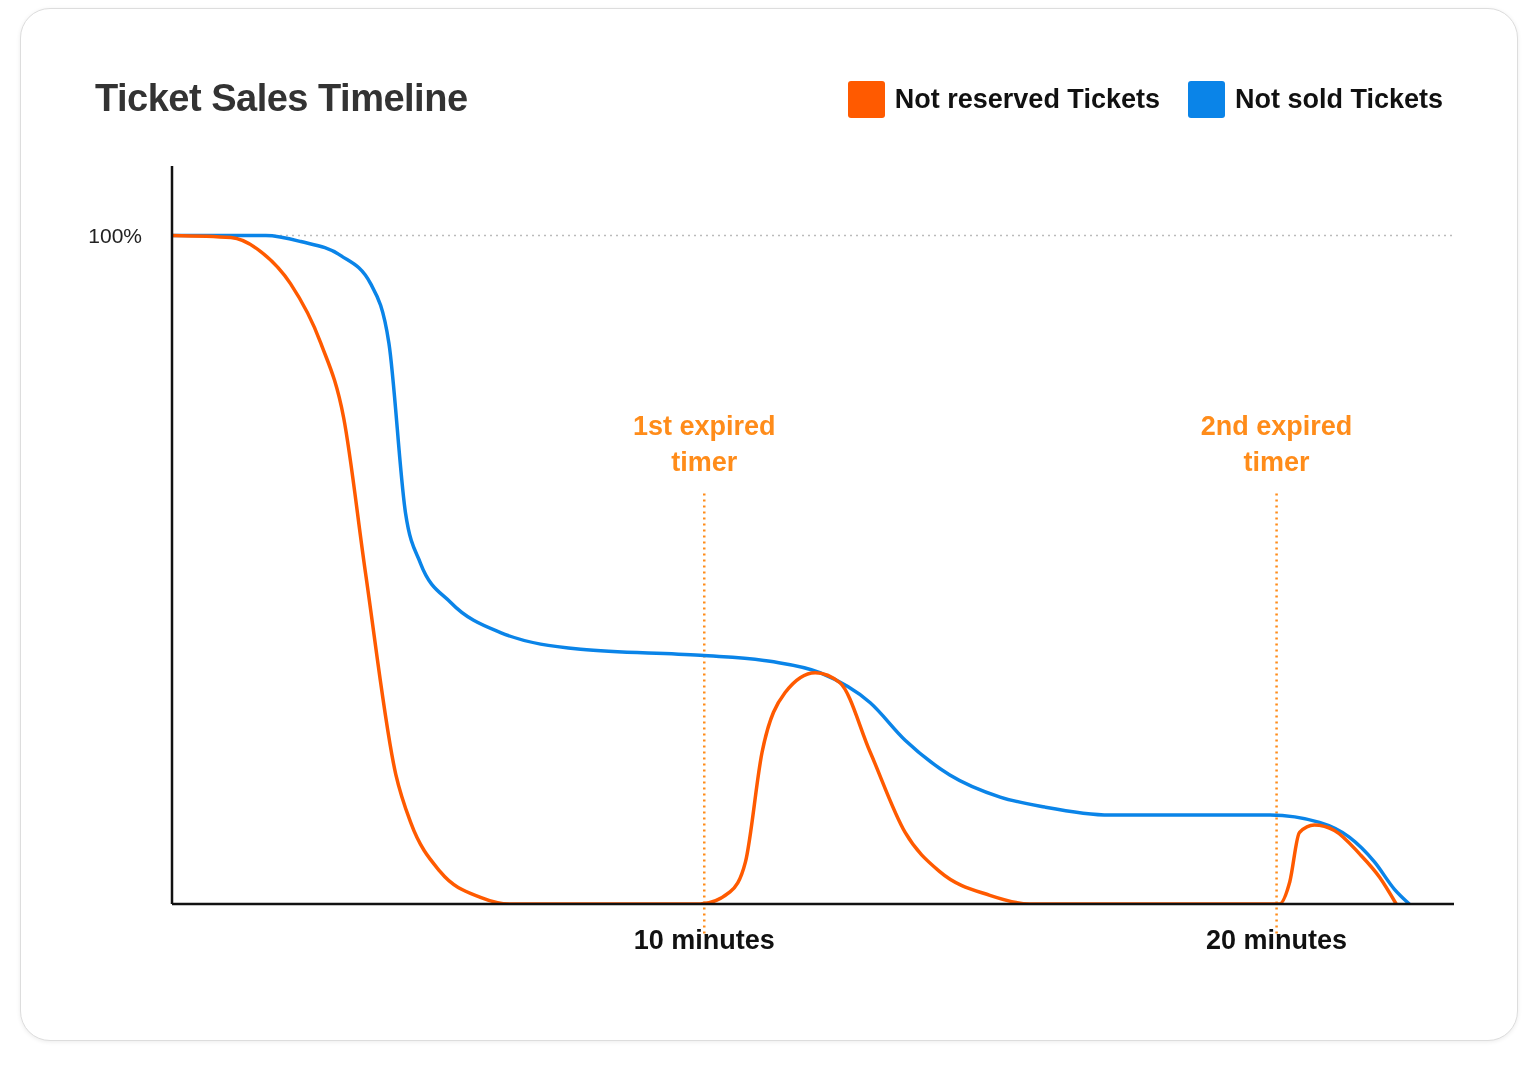 The height and width of the screenshot is (1073, 1538). What do you see at coordinates (704, 443) in the screenshot?
I see `ref-line-label: 1st expired timer` at bounding box center [704, 443].